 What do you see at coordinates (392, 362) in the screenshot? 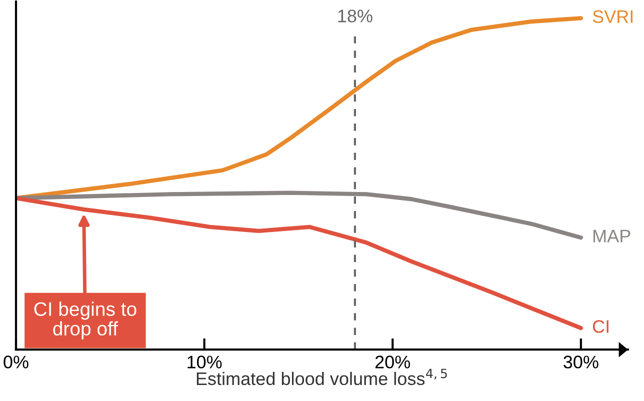
I see `x-tick-label: 20%` at bounding box center [392, 362].